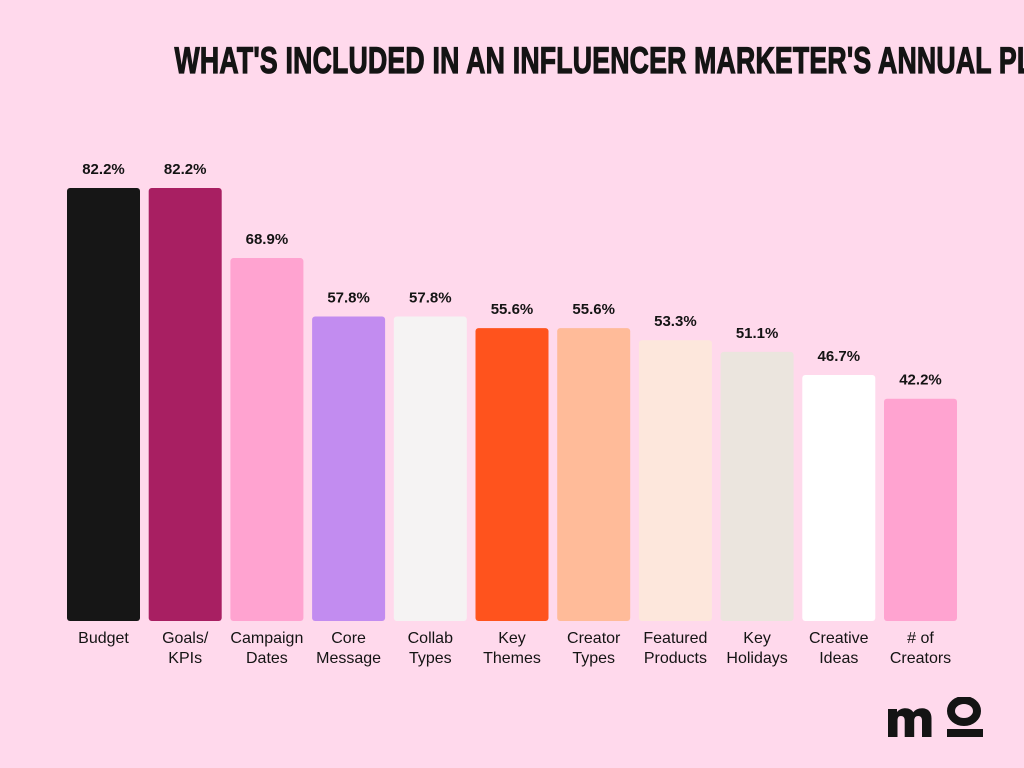 The image size is (1024, 768). Describe the element at coordinates (267, 239) in the screenshot. I see `data-label: 68.9%` at that location.